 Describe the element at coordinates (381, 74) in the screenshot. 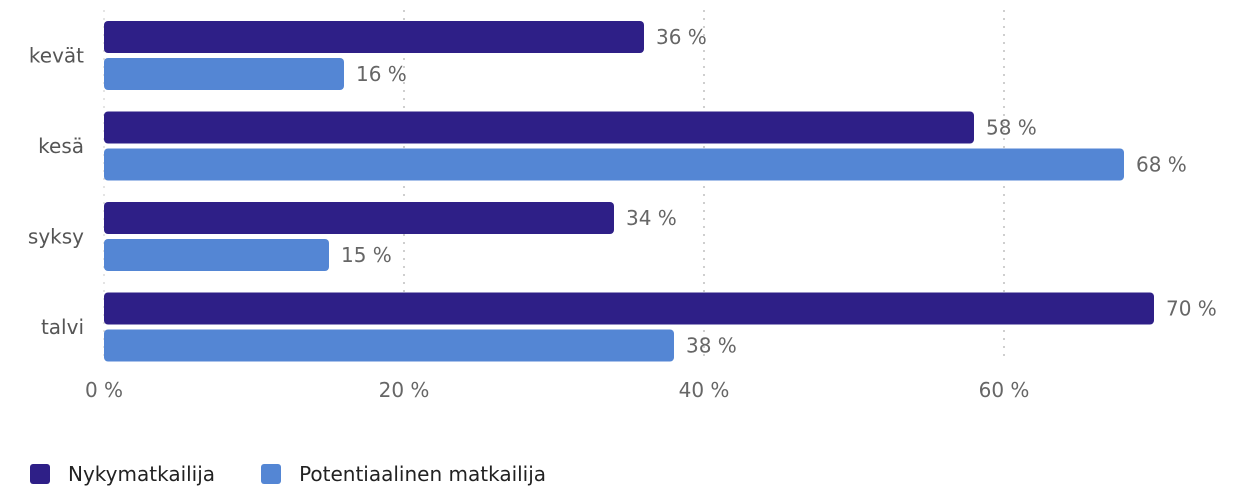

I see `value-label: 16 %` at that location.